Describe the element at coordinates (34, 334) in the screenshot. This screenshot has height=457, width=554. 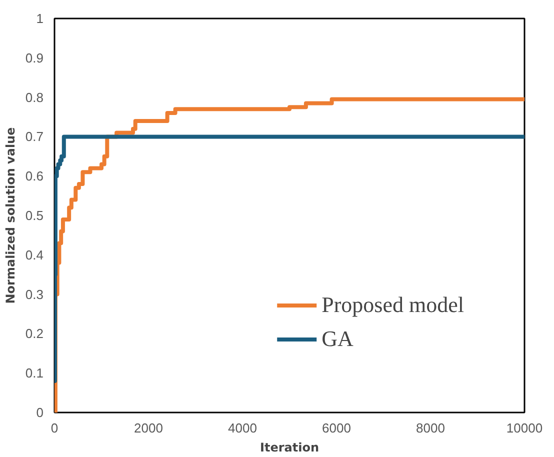
I see `y-tick-label: 0.2` at that location.